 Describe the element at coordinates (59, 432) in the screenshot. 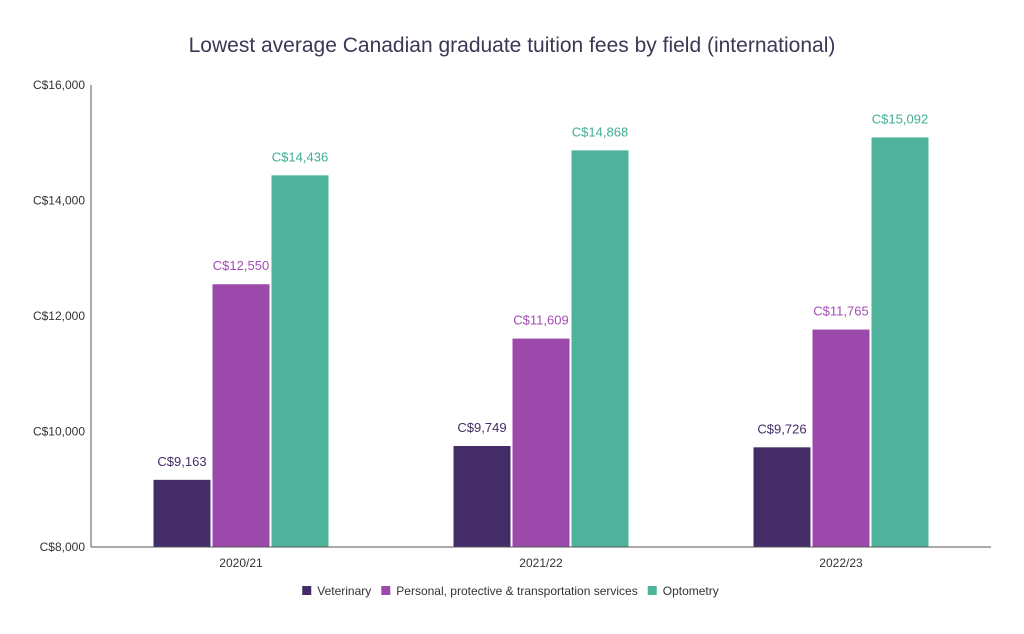

I see `y-tick-label: C$10,000` at that location.